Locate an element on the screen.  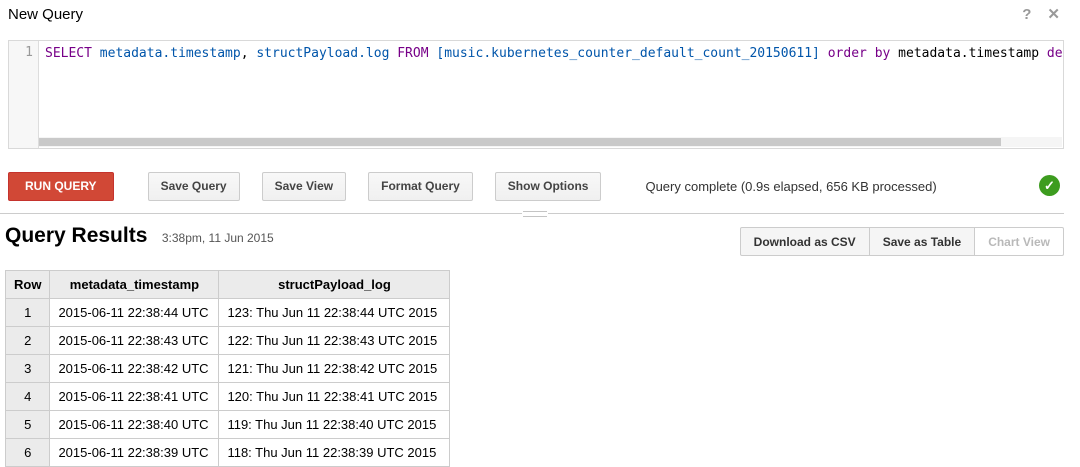
table-header-row: Row metadata_timestamp structPayload_log is located at coordinates (227, 284).